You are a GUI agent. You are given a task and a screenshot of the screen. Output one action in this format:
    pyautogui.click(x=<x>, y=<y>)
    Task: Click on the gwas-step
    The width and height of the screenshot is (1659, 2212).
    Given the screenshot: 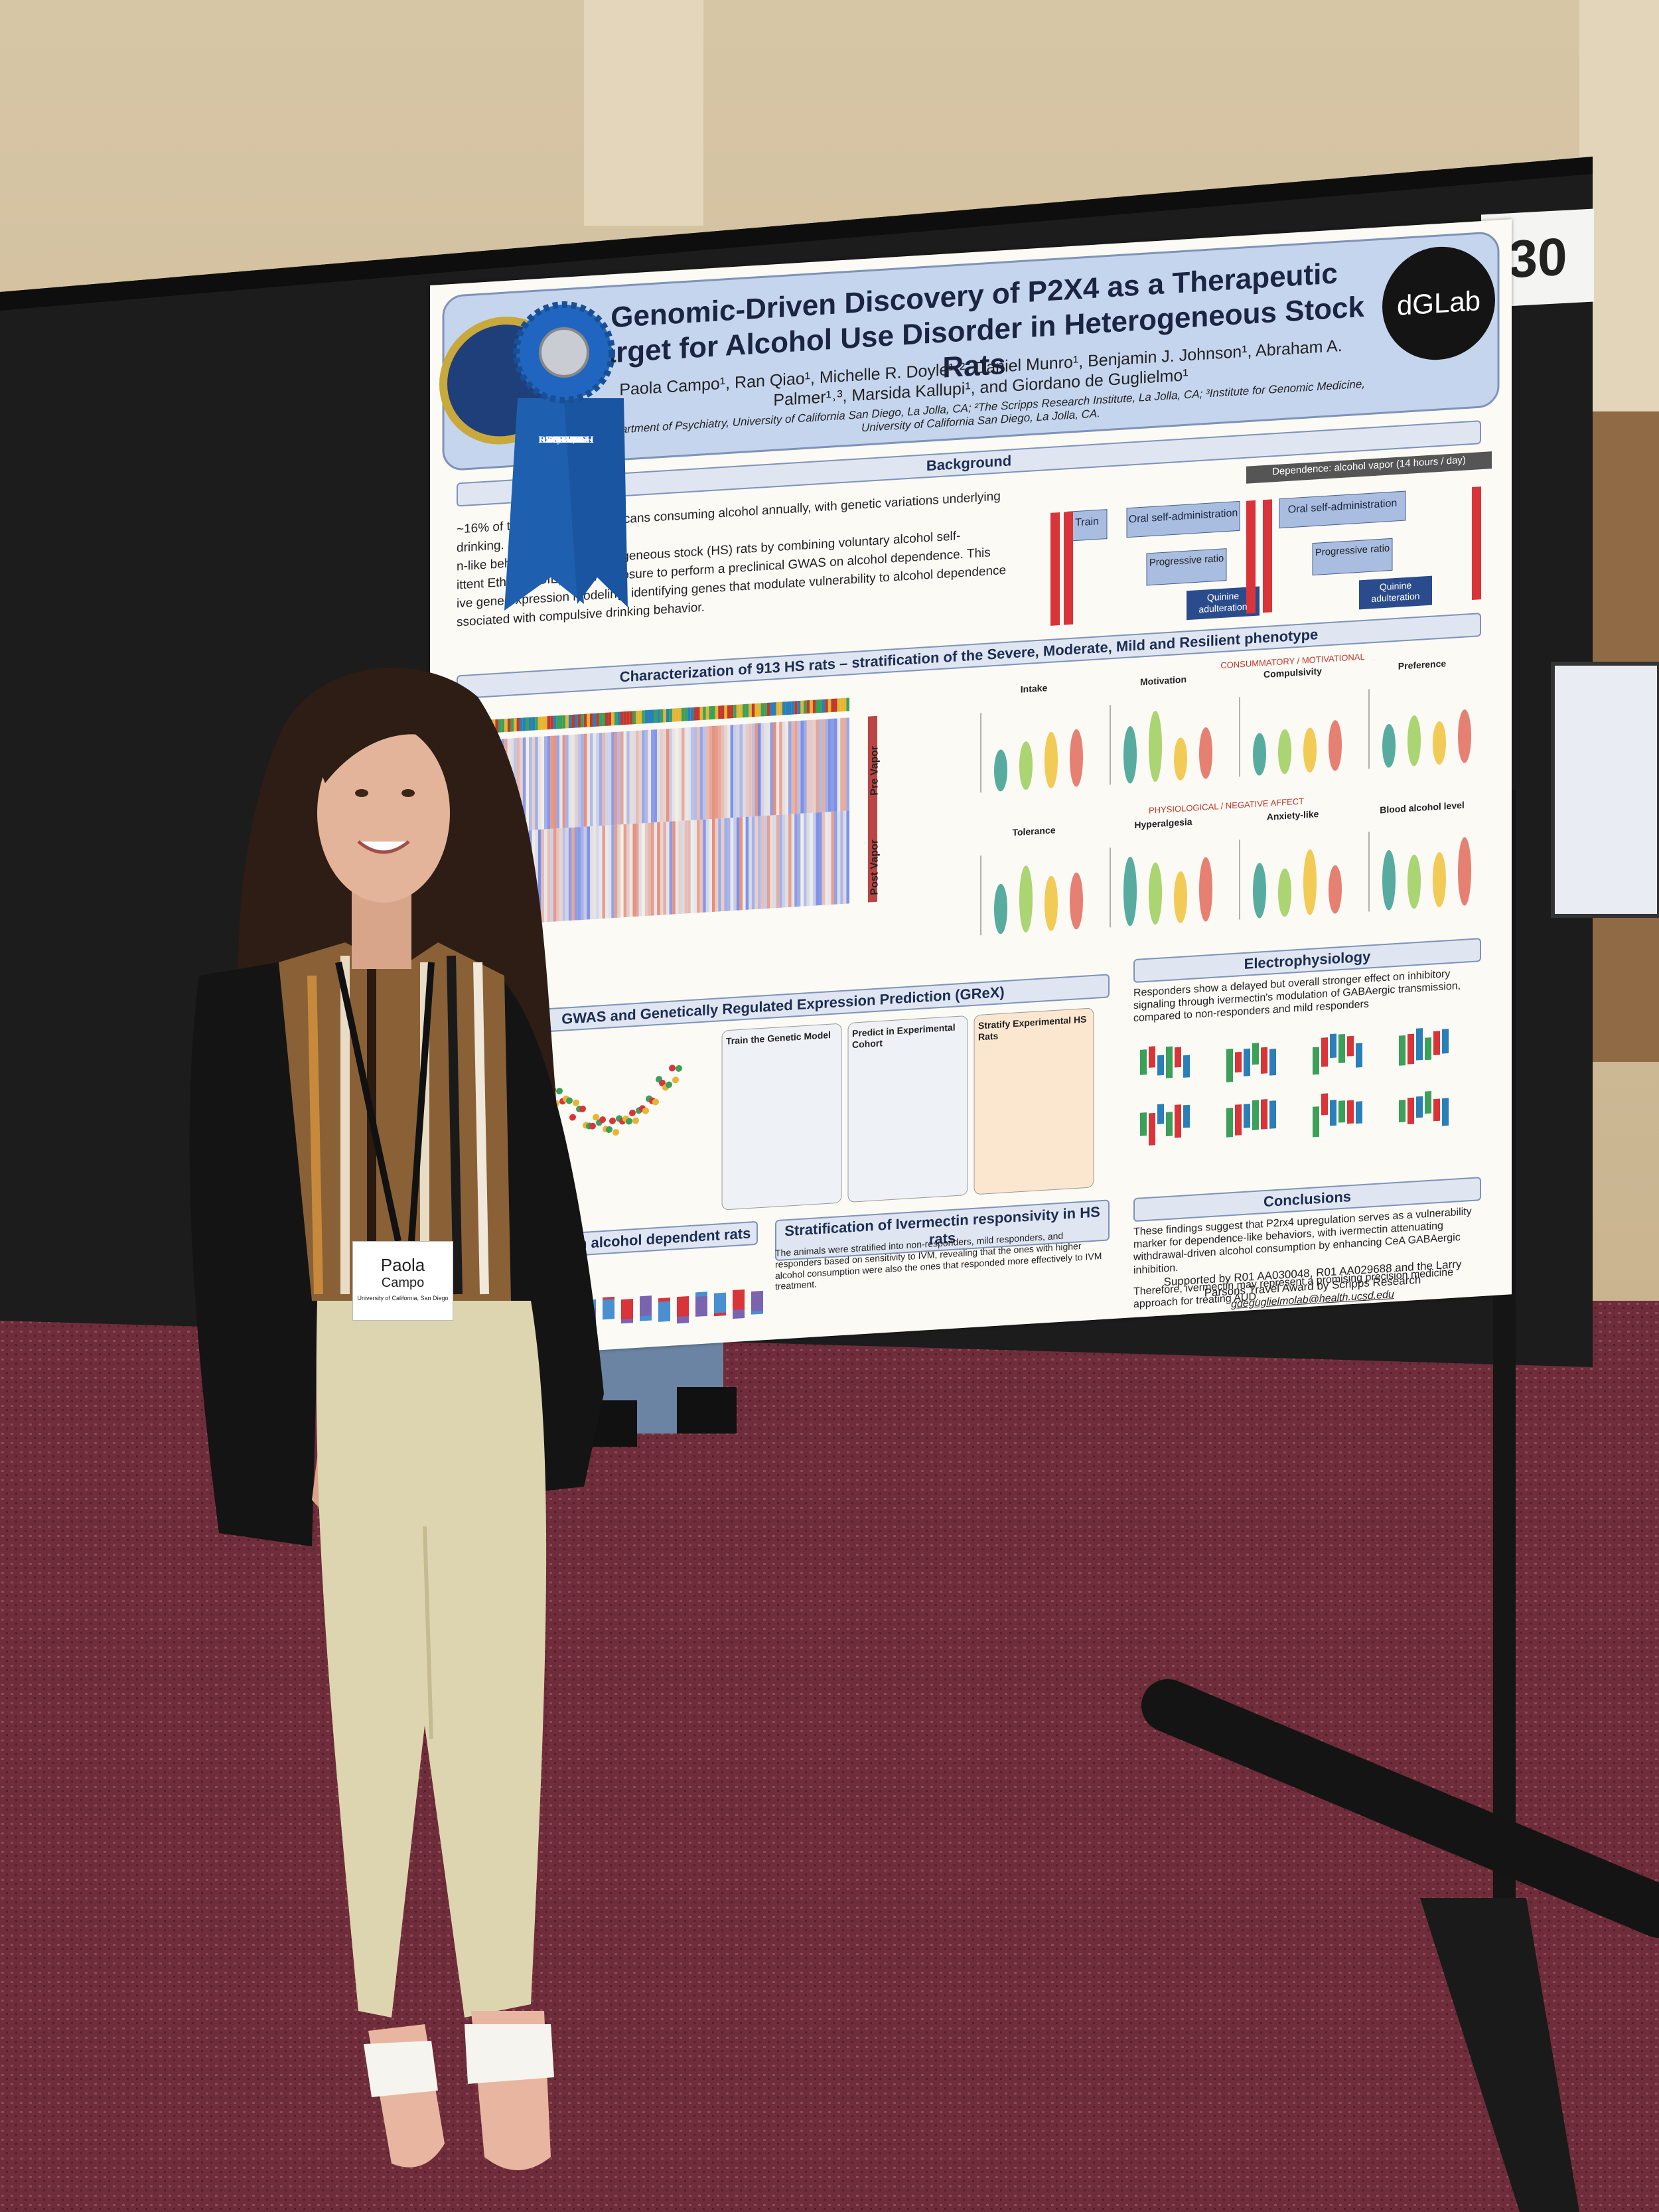 What is the action you would take?
    pyautogui.click(x=781, y=1116)
    